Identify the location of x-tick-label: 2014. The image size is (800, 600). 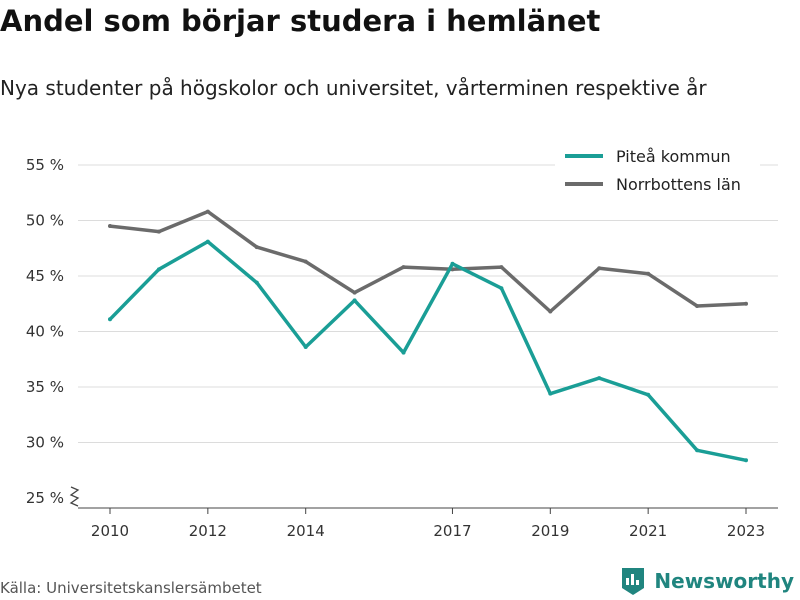
(306, 531).